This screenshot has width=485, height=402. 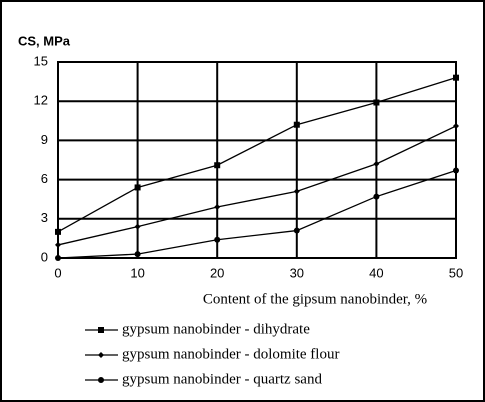 I want to click on x-tick-label: 20, so click(x=217, y=272).